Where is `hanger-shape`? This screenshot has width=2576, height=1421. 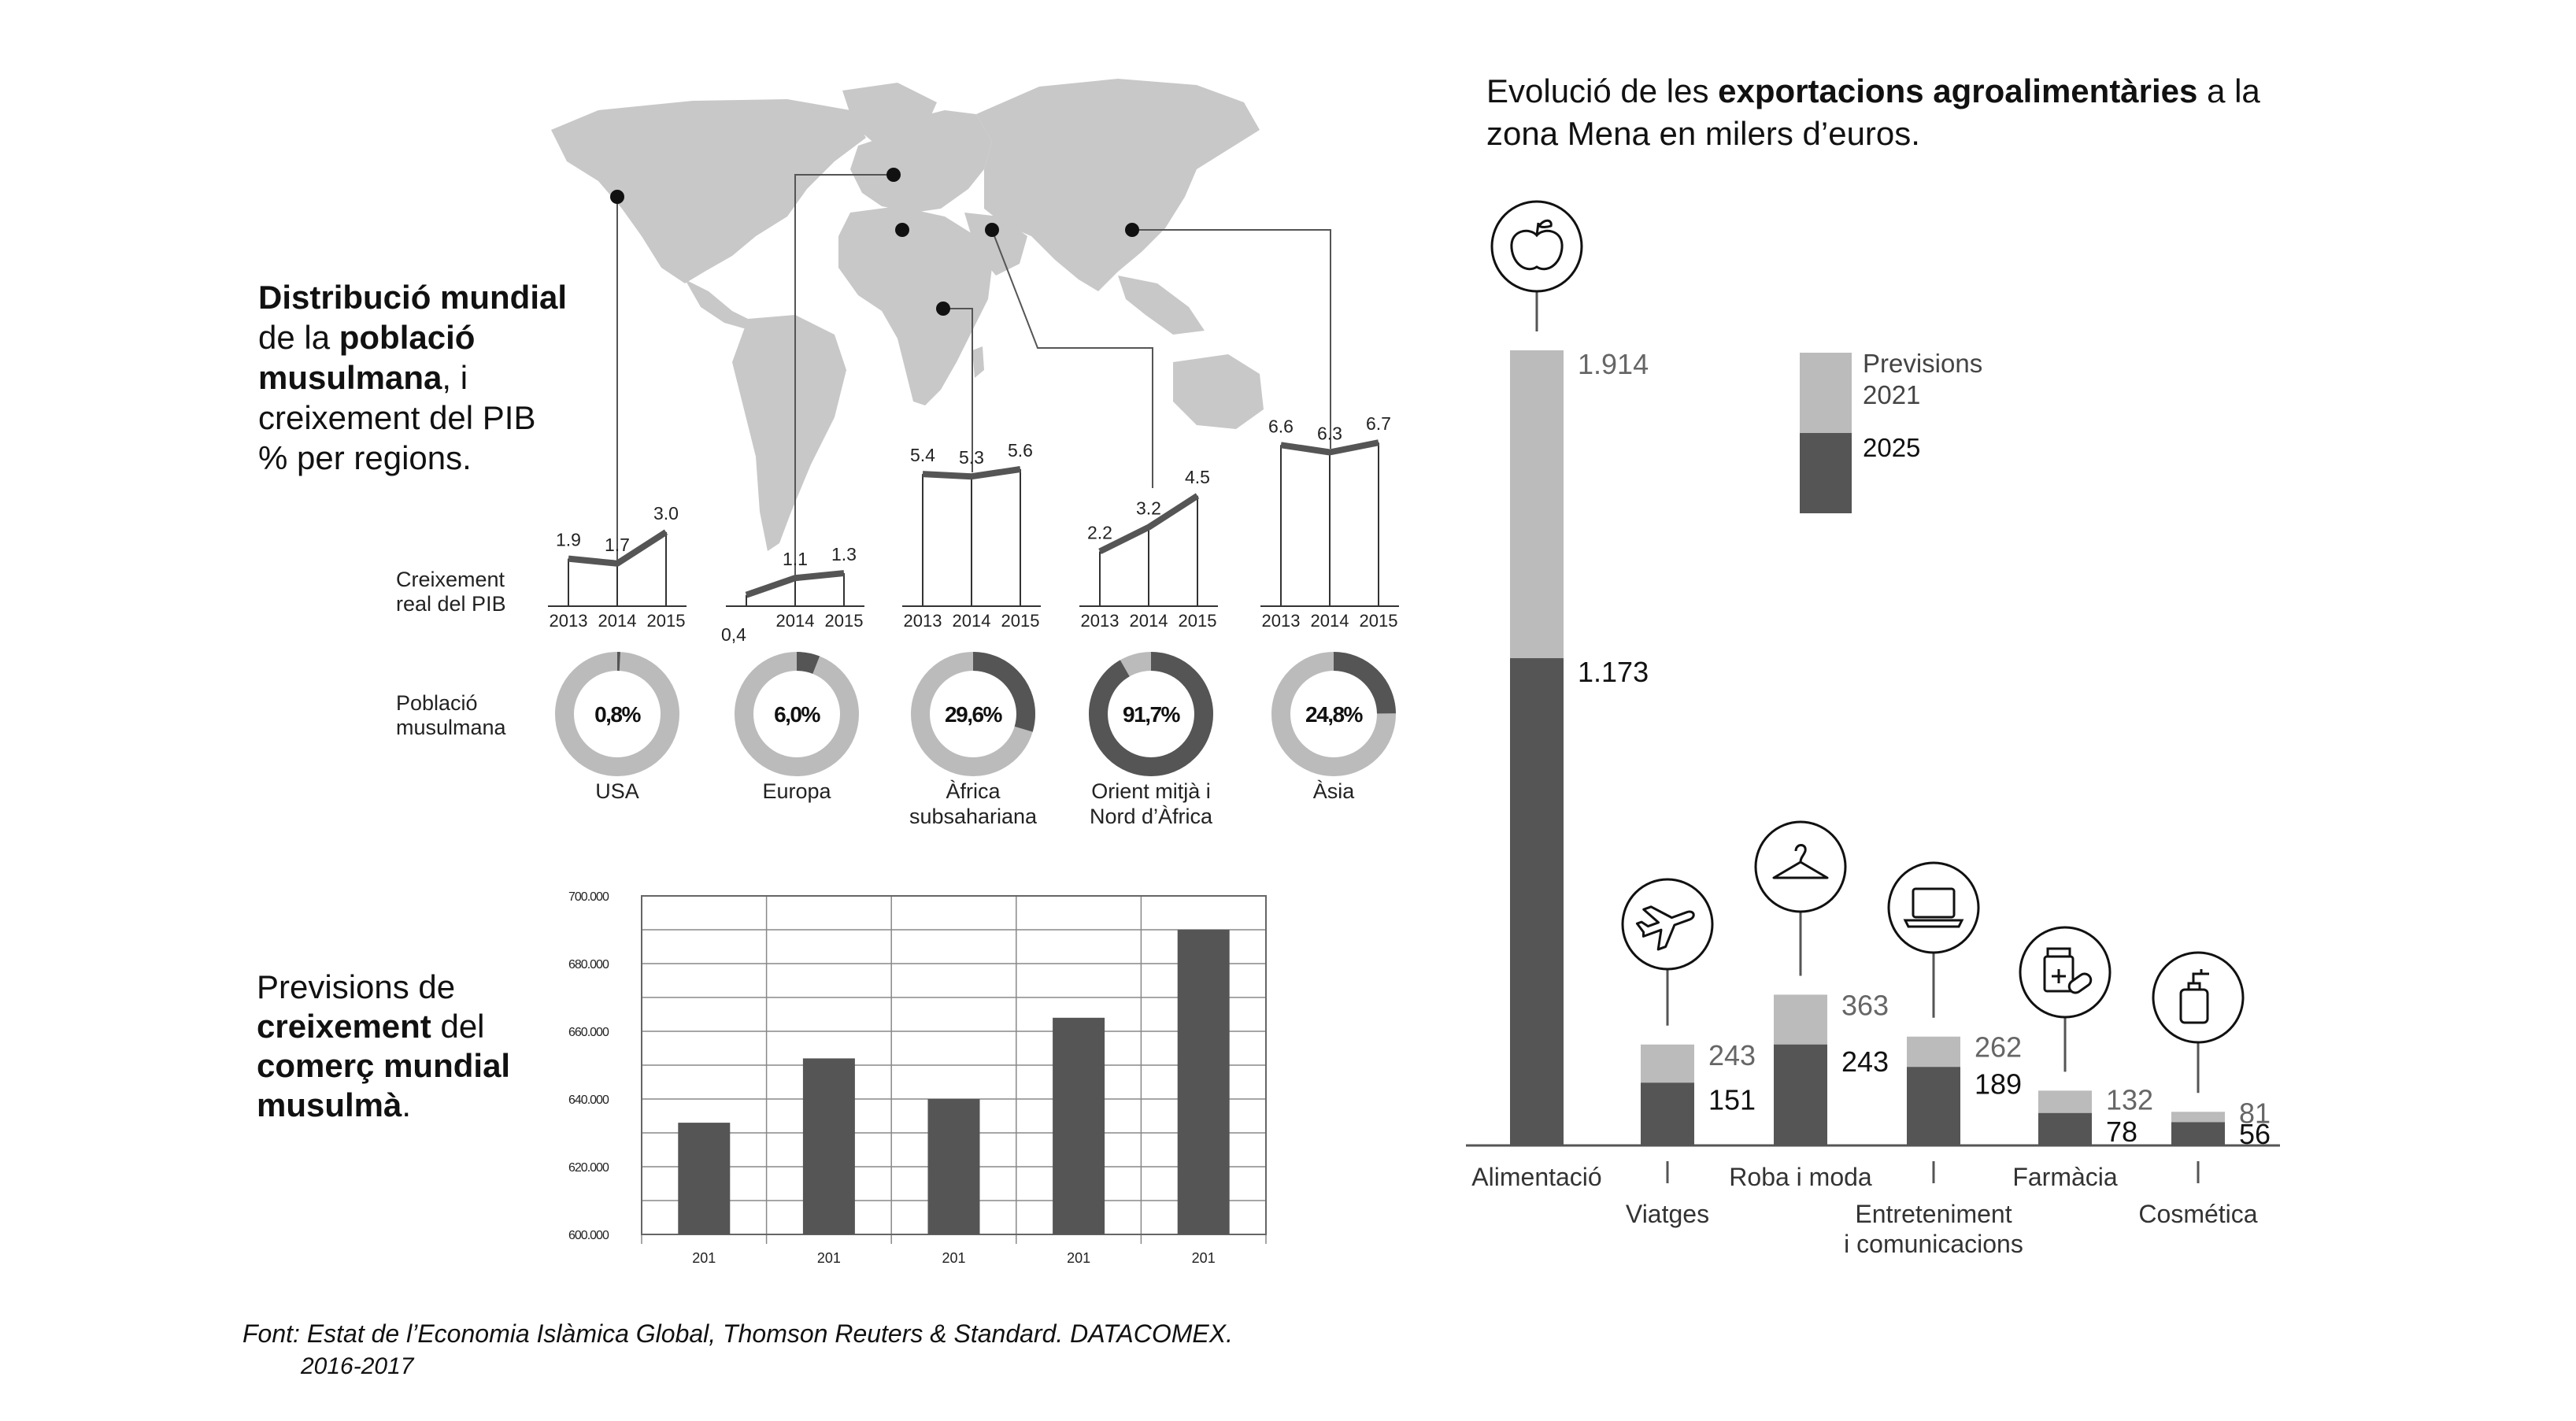
hanger-shape is located at coordinates (1800, 861).